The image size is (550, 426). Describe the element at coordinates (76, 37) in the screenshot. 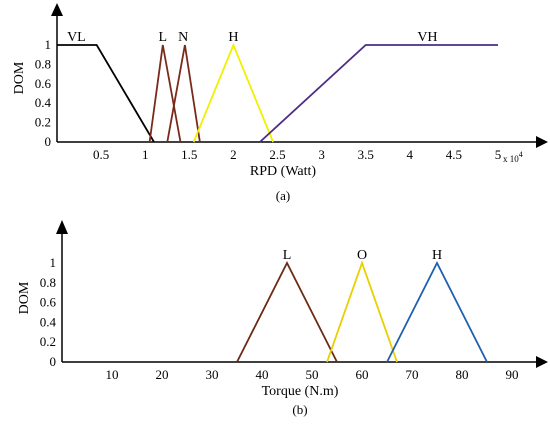

I see `series-label-vl: VL` at that location.